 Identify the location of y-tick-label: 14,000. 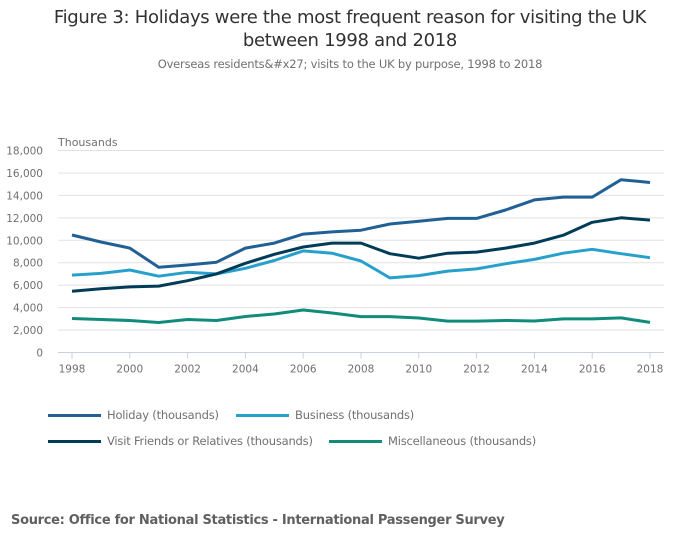
(24, 196).